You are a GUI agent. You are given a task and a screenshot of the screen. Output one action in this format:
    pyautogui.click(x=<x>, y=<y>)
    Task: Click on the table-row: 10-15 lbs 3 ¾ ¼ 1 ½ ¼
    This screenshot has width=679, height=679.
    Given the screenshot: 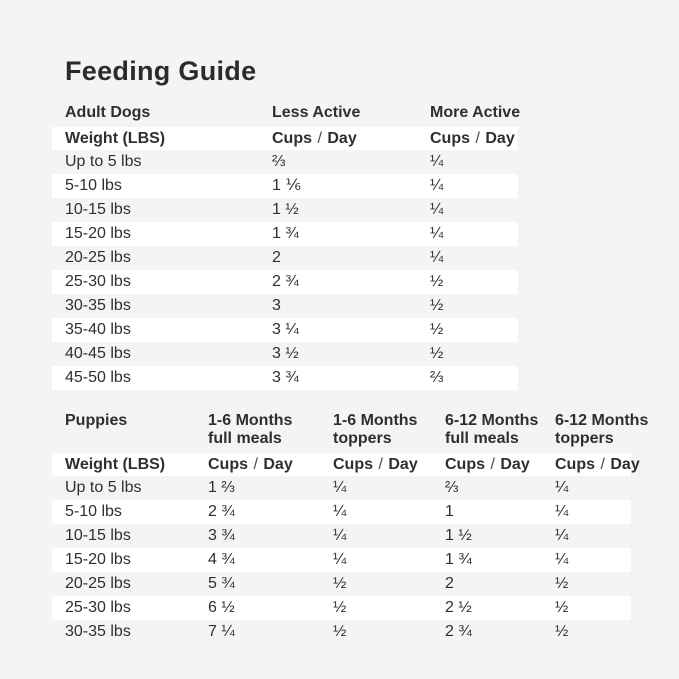 What is the action you would take?
    pyautogui.click(x=341, y=536)
    